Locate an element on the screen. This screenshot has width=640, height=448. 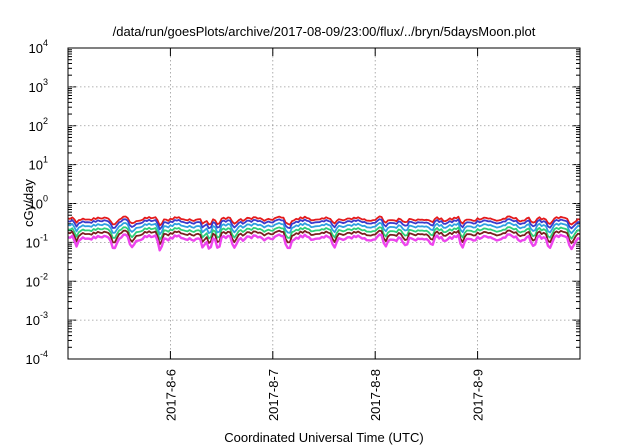
y-tick-label: 10⁻⁴ is located at coordinates (37, 358).